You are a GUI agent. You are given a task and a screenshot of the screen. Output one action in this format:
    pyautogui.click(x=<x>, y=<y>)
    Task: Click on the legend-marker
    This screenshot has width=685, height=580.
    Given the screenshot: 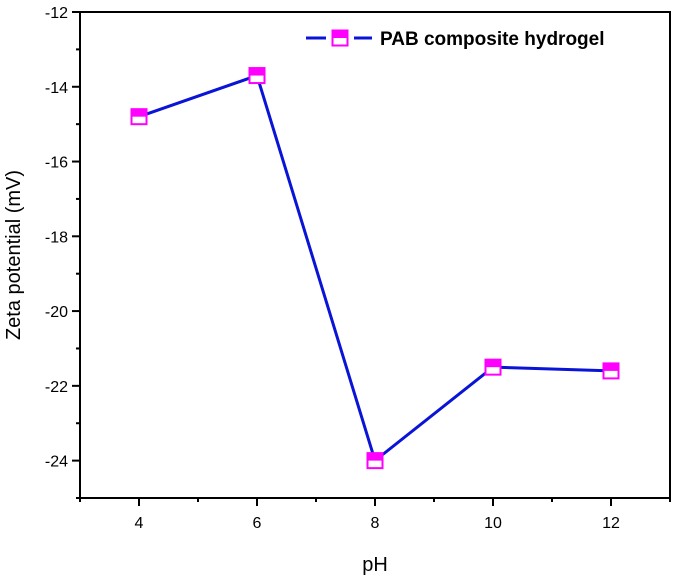 What is the action you would take?
    pyautogui.click(x=340, y=38)
    